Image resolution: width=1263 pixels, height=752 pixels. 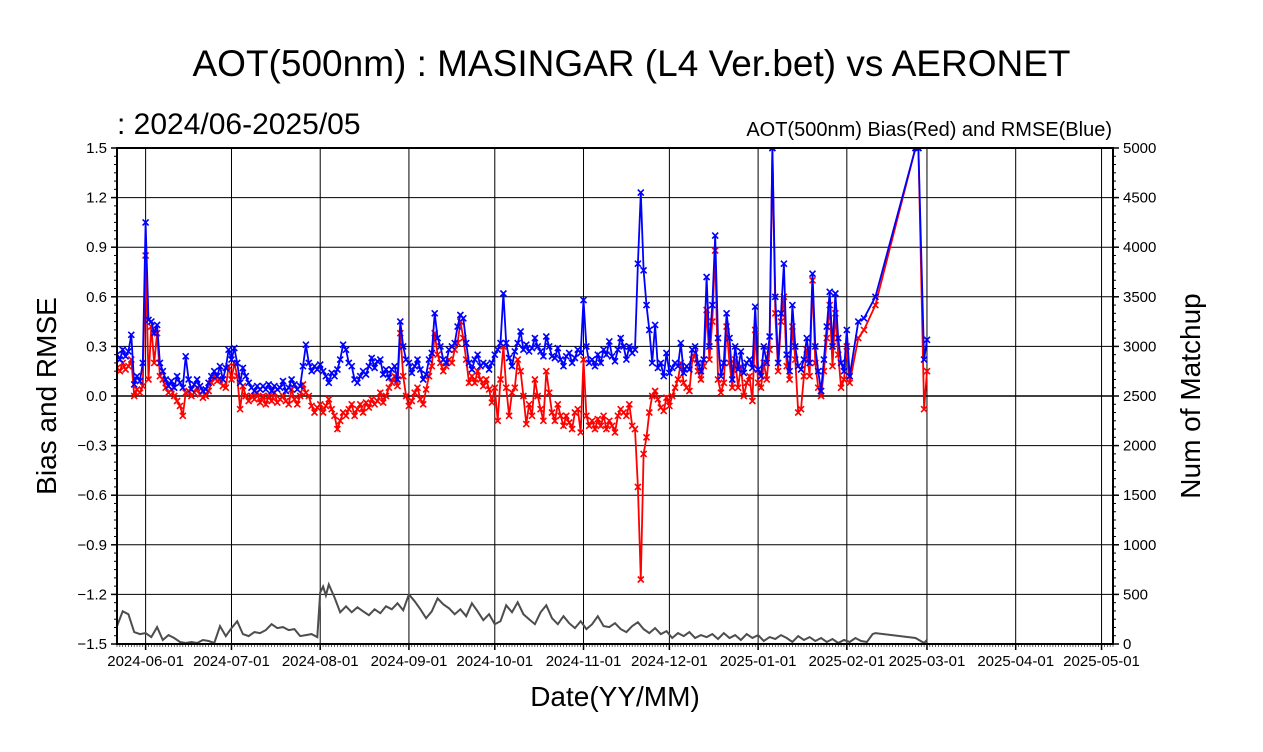 I want to click on x-tick-label: 2024-10-01, so click(x=494, y=661).